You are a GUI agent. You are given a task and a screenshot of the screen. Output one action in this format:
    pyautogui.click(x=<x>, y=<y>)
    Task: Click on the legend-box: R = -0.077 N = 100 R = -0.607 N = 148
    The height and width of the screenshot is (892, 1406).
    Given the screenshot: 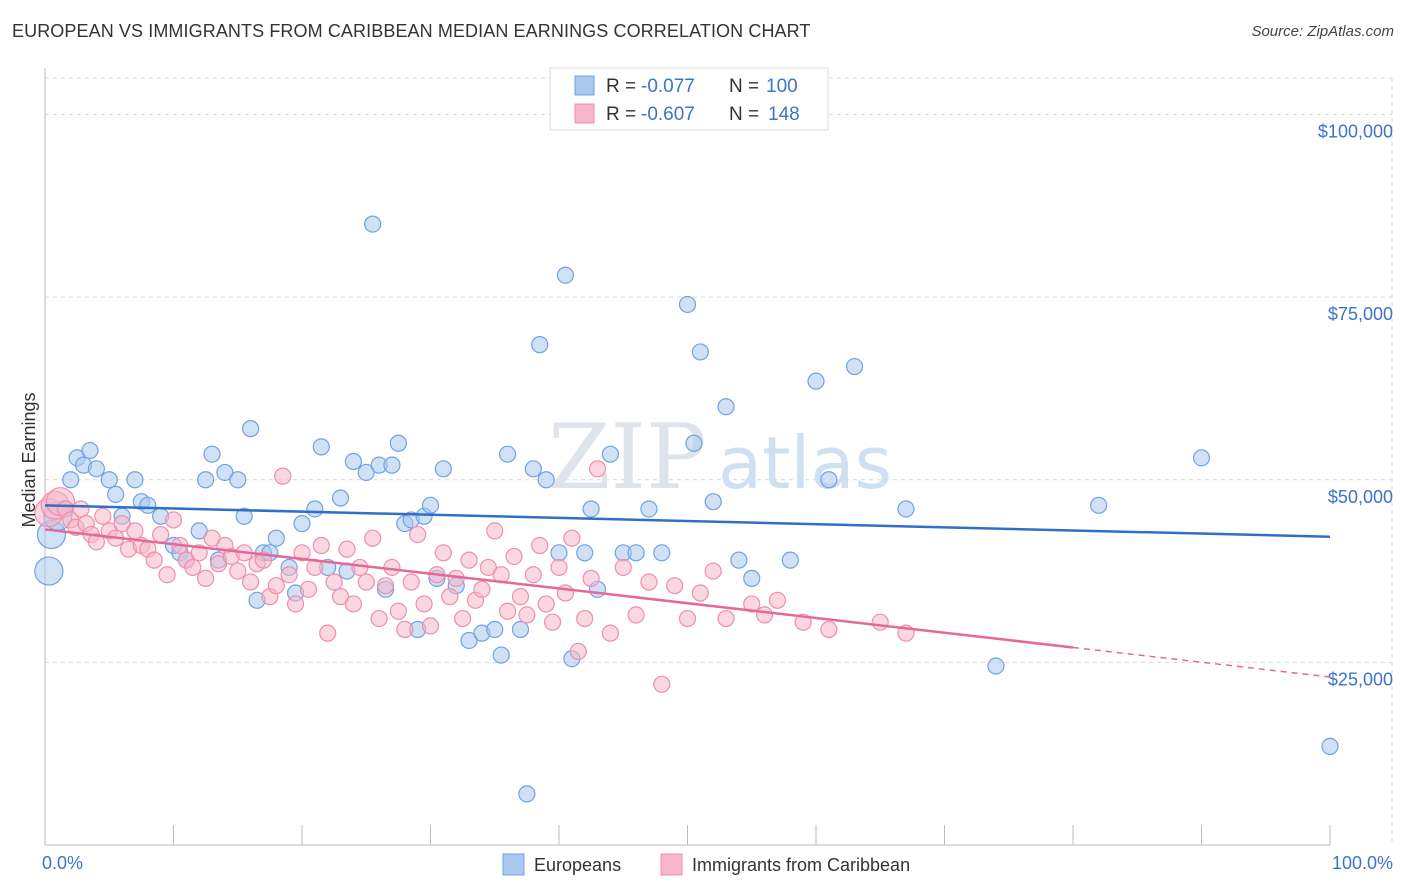 What is the action you would take?
    pyautogui.click(x=689, y=99)
    